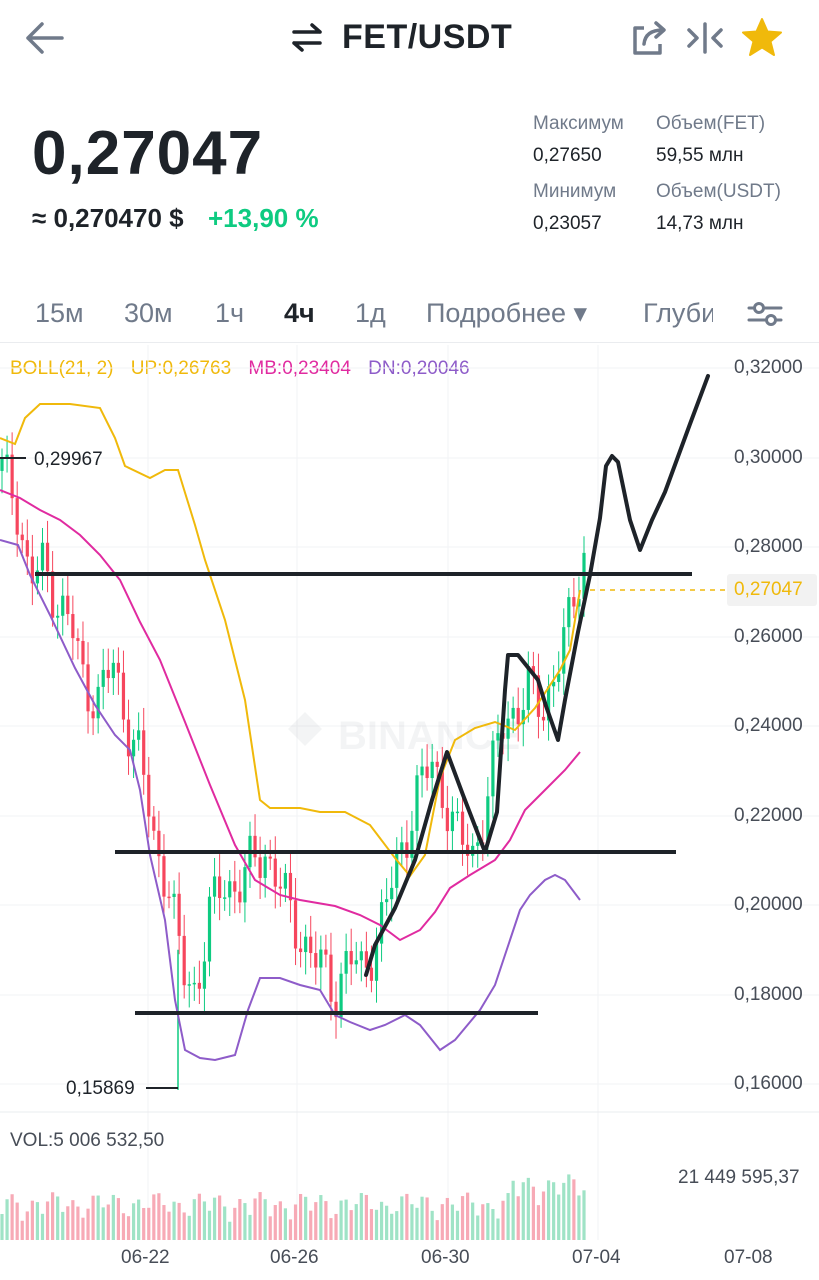  Describe the element at coordinates (700, 155) in the screenshot. I see `volume-base-value: 59,55 млн` at that location.